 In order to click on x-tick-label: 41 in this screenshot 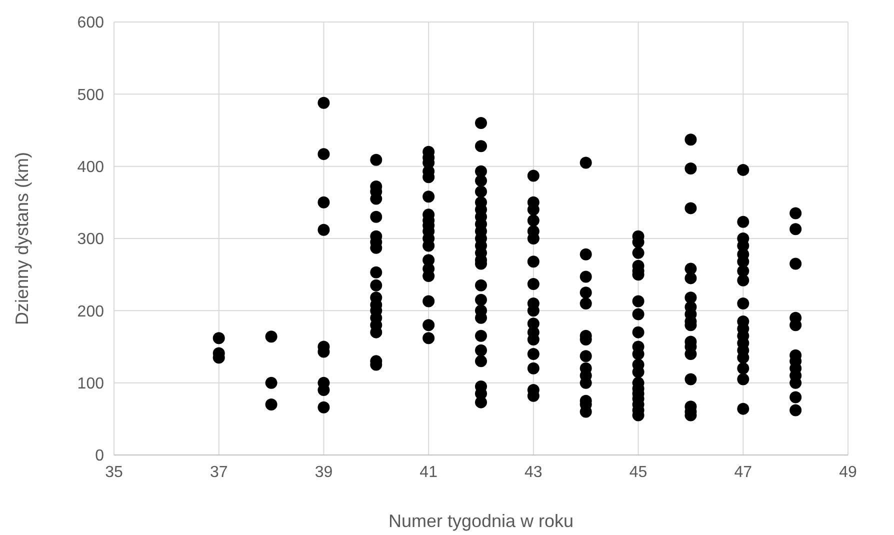, I will do `click(429, 472)`.